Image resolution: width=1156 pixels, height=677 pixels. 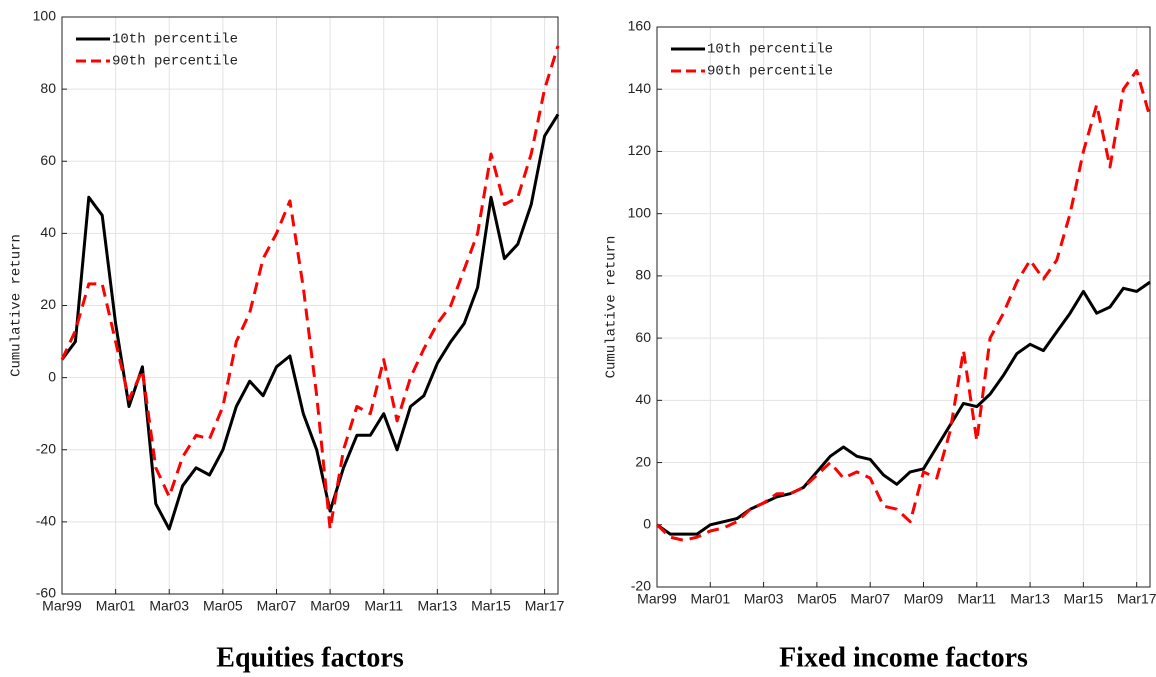 I want to click on chart-title: Fixed income factors, so click(x=903, y=657).